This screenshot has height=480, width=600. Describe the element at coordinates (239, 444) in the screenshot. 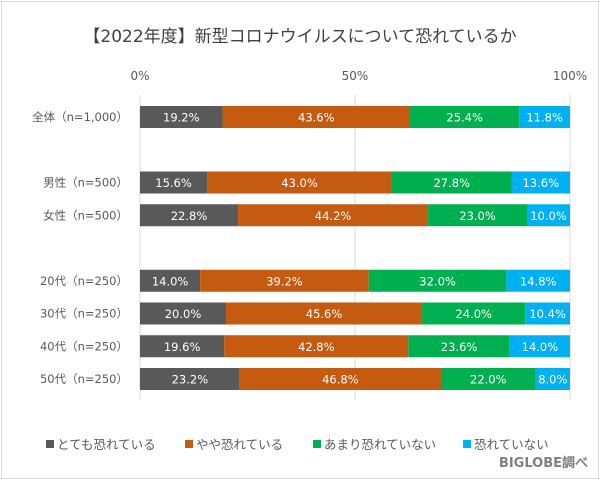

I see `legend-label: やや恐れている` at that location.